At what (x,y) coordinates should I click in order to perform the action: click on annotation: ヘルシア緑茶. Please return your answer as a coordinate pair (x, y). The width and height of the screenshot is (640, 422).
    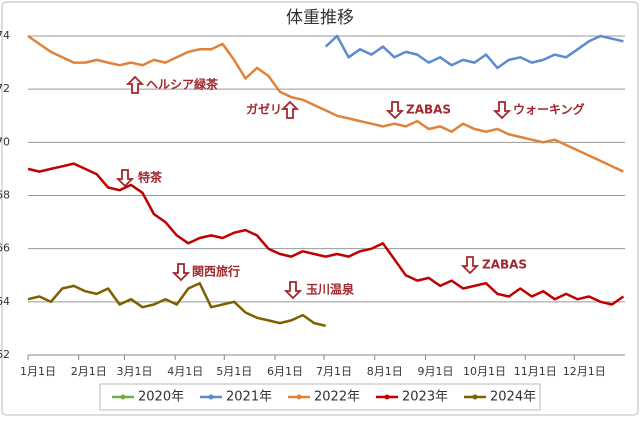
    Looking at the image, I should click on (182, 84).